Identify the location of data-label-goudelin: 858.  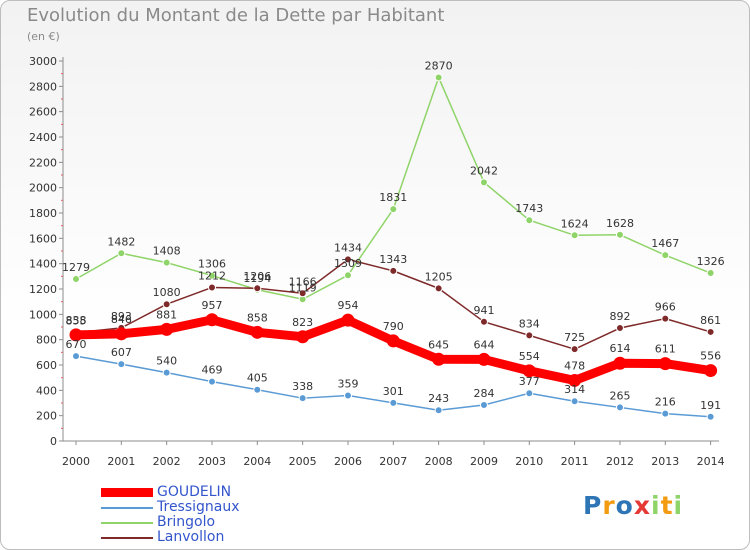
(257, 317).